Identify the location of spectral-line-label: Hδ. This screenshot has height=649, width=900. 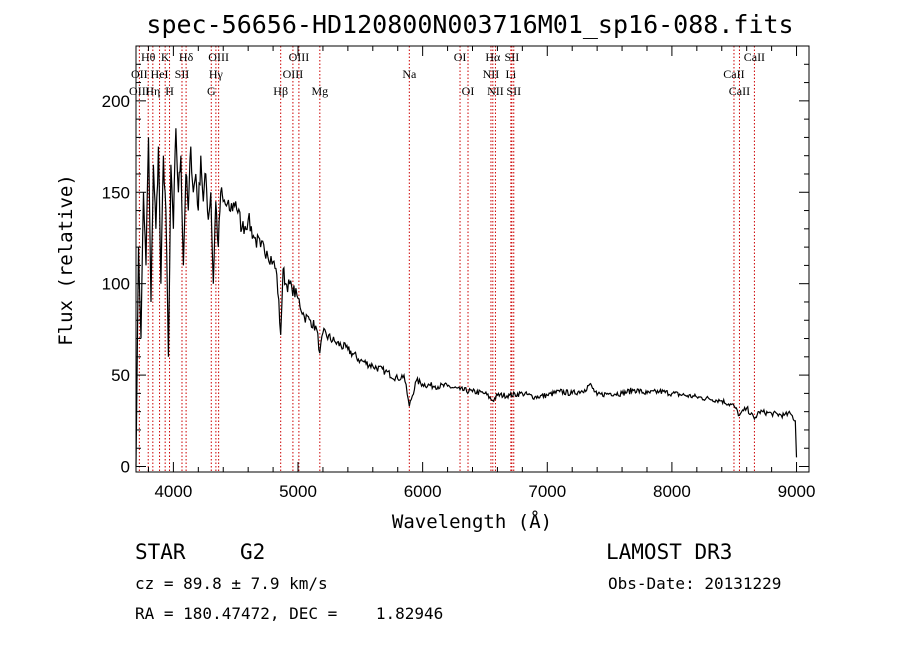
(186, 57).